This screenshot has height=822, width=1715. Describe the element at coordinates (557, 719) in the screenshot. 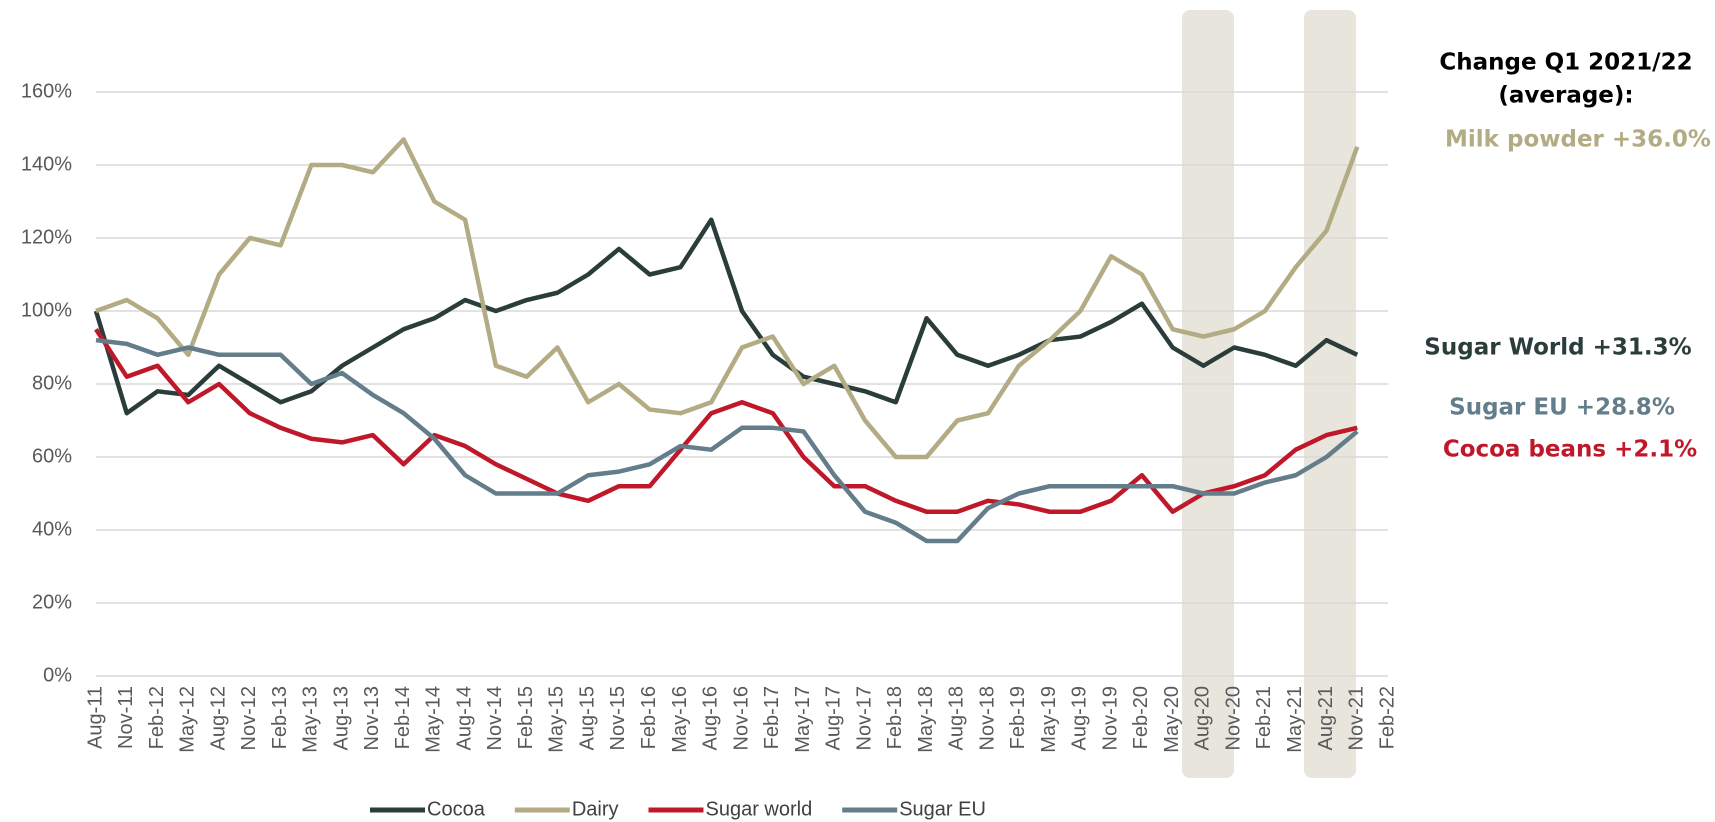

I see `x-tick-label: May-15` at that location.